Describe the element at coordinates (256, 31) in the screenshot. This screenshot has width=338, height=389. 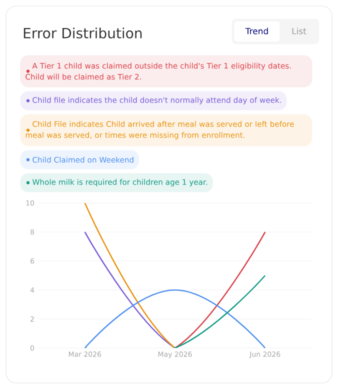
I see `text: Trend` at that location.